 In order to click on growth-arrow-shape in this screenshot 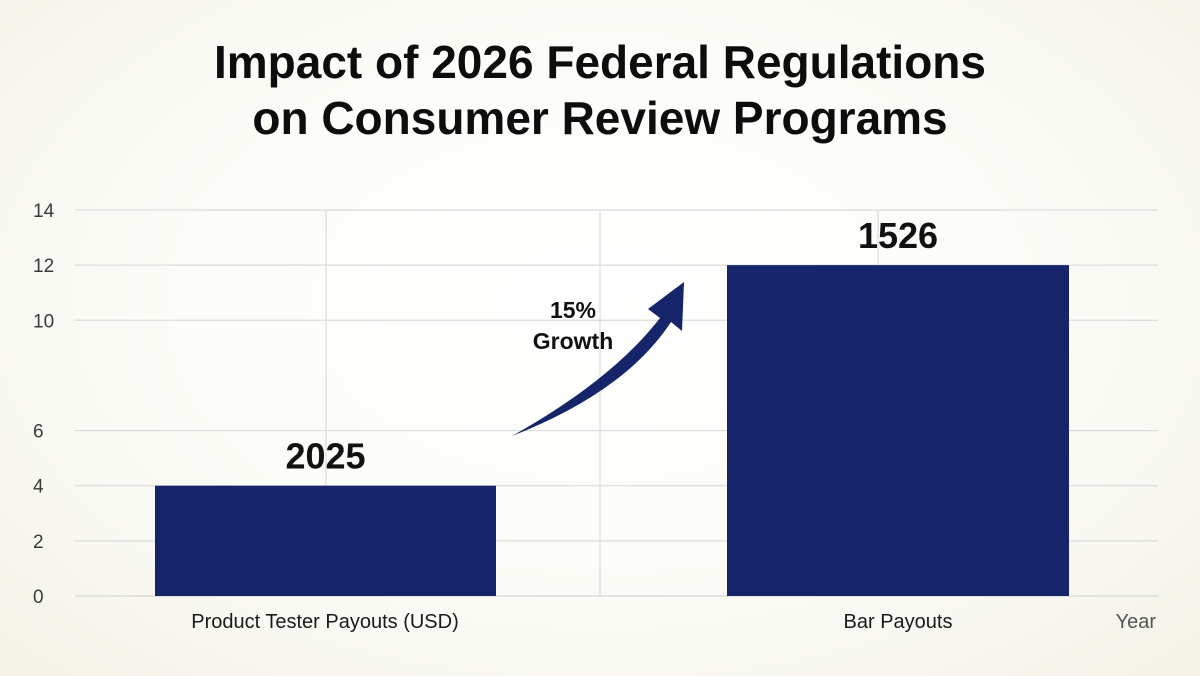, I will do `click(598, 359)`.